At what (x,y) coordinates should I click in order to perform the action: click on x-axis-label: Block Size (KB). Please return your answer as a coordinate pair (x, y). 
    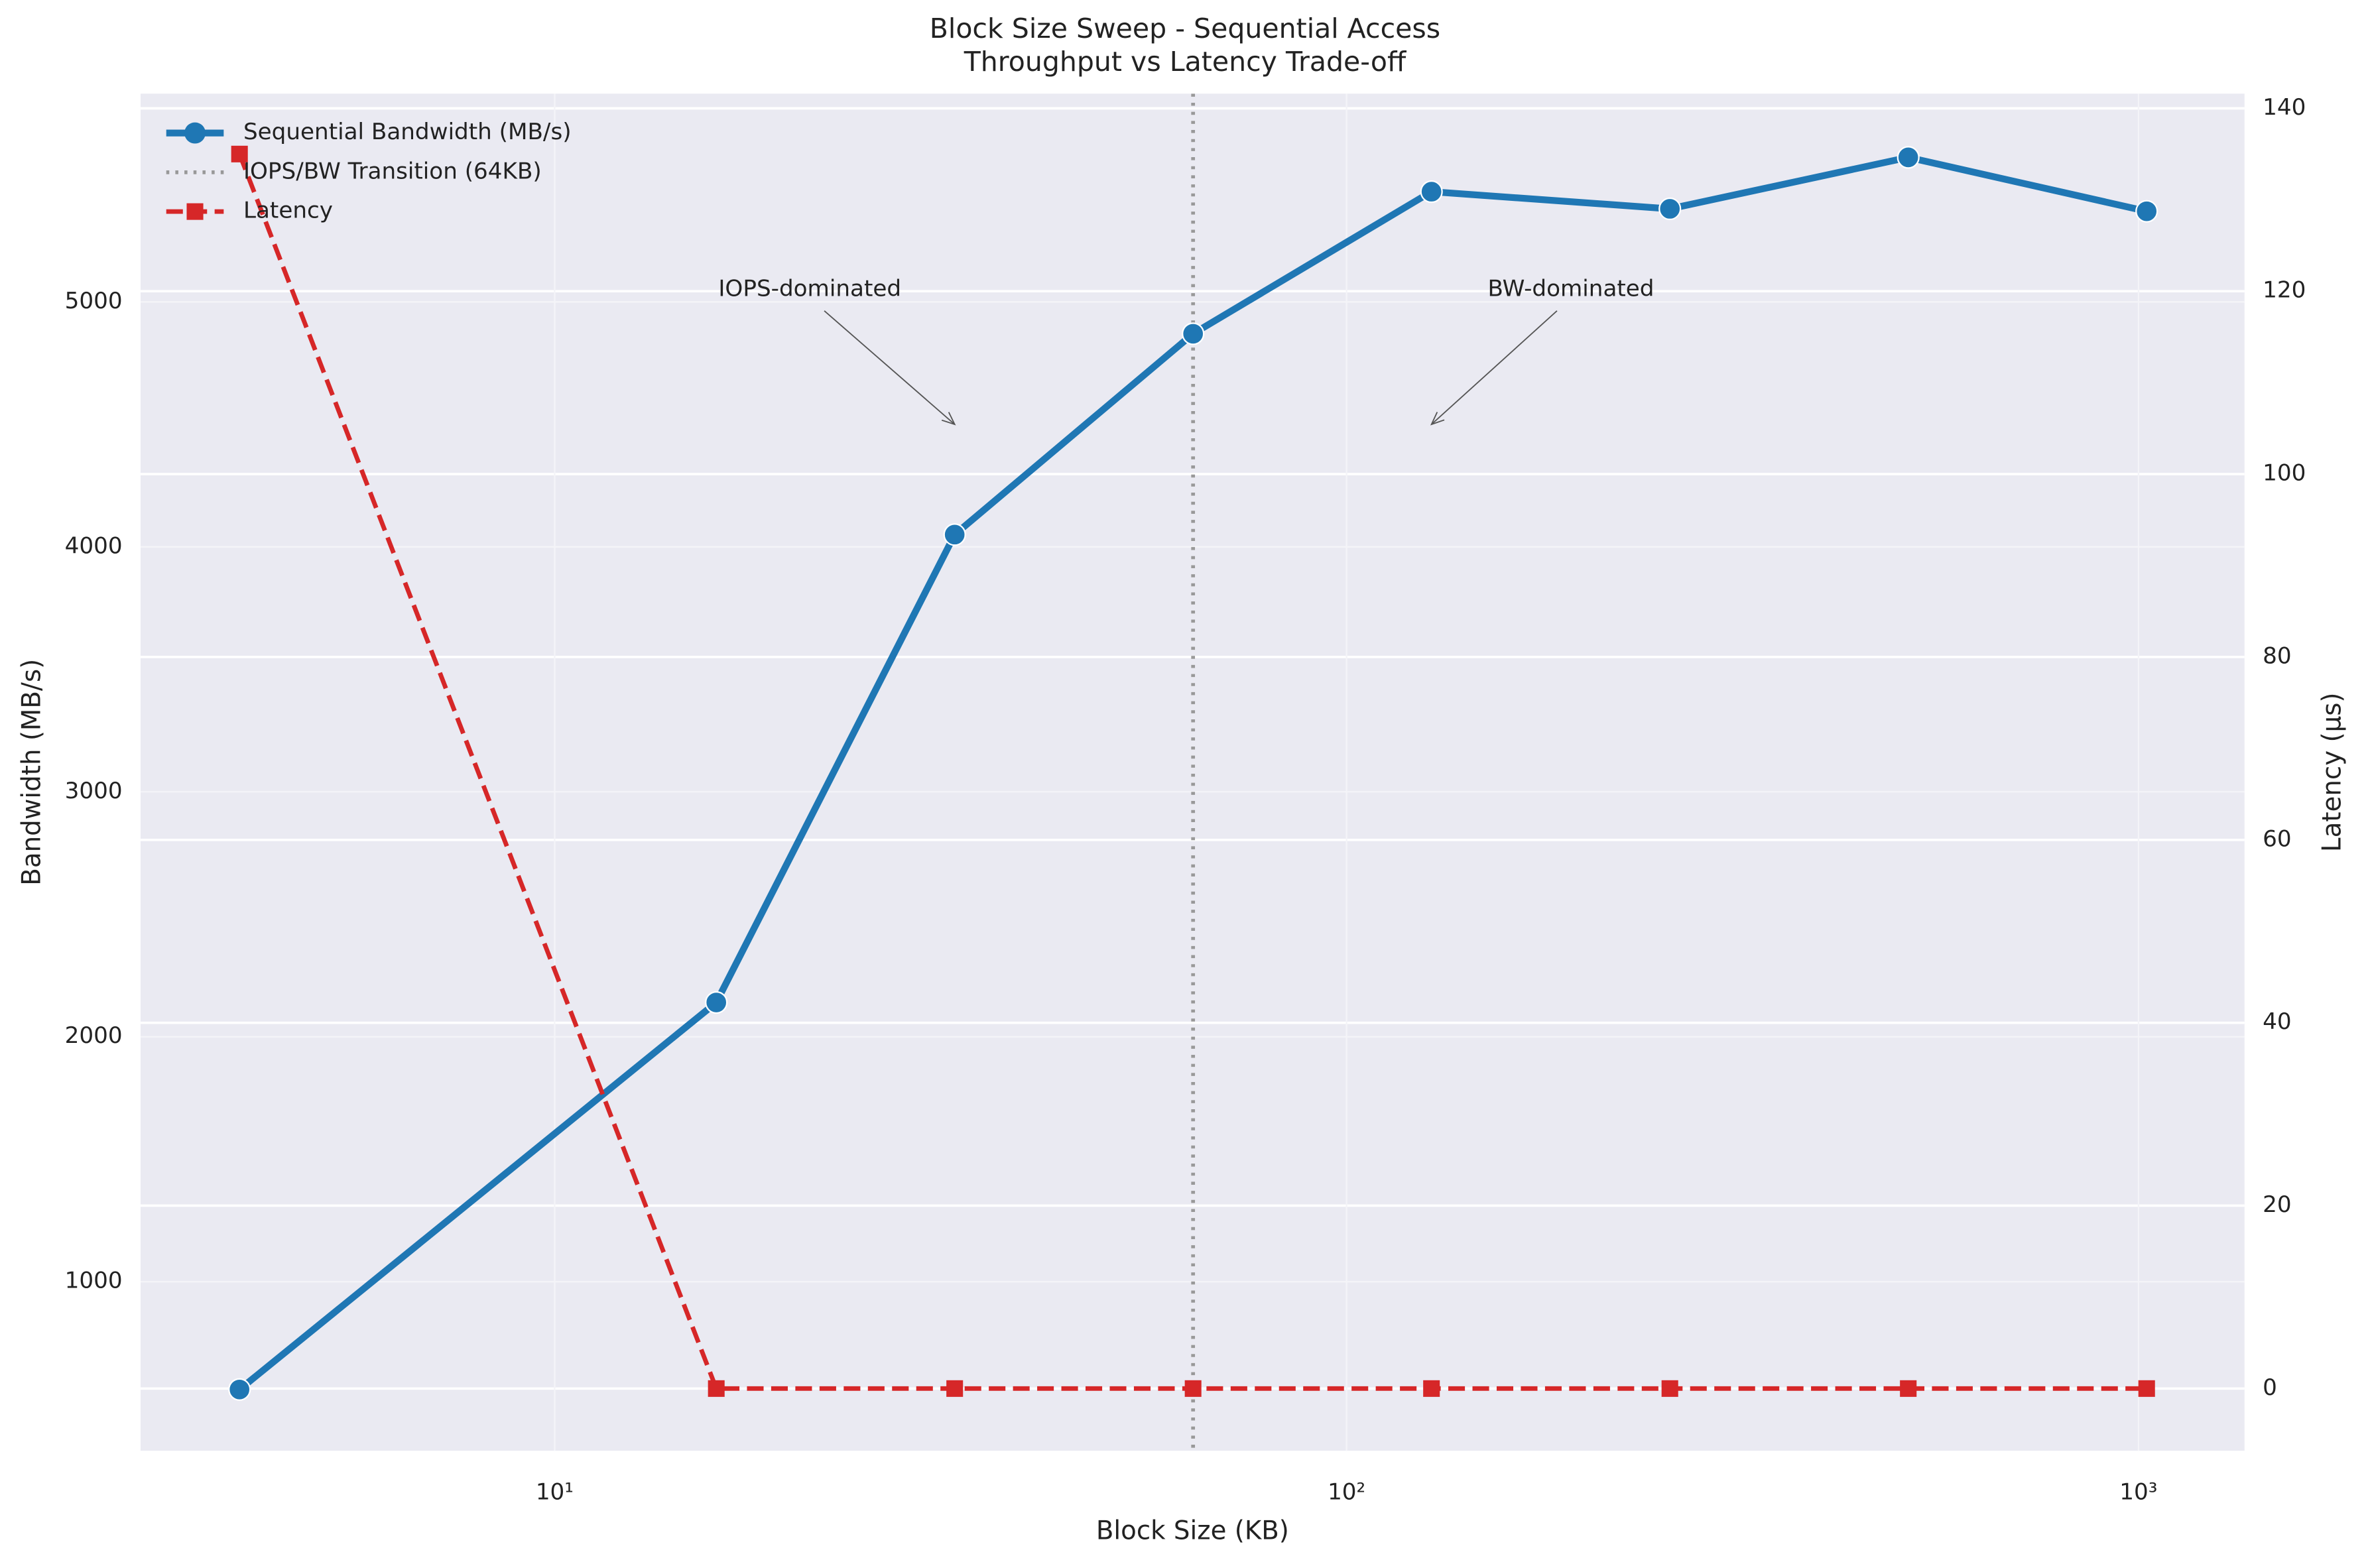
    Looking at the image, I should click on (1192, 1531).